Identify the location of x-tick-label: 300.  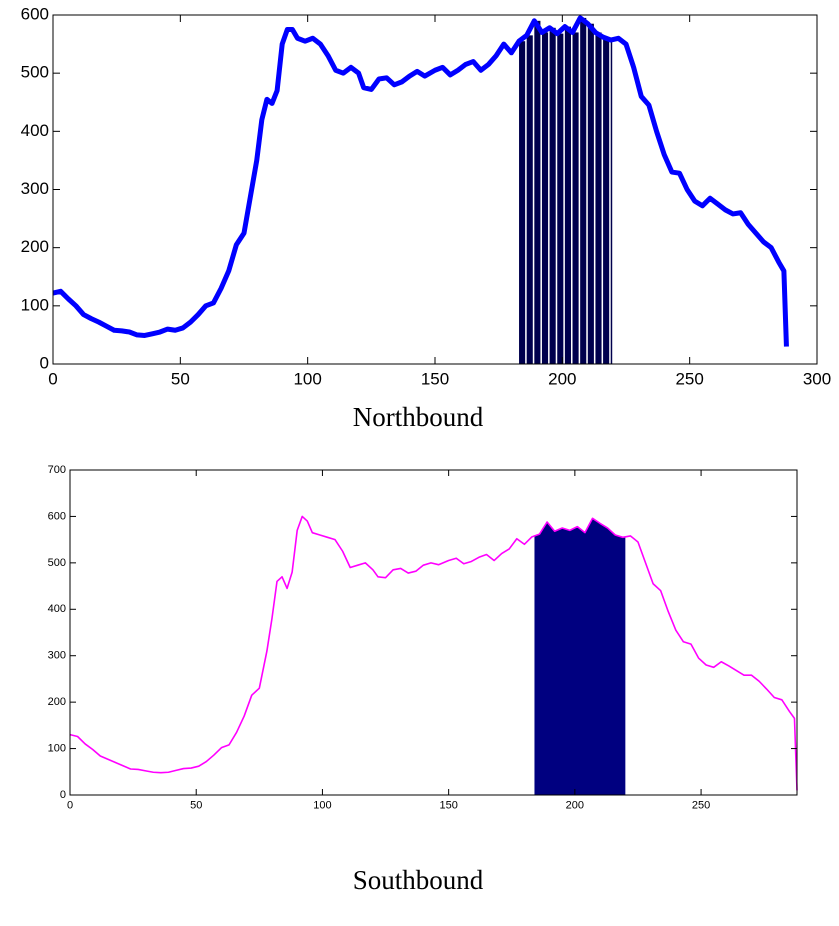
(817, 379).